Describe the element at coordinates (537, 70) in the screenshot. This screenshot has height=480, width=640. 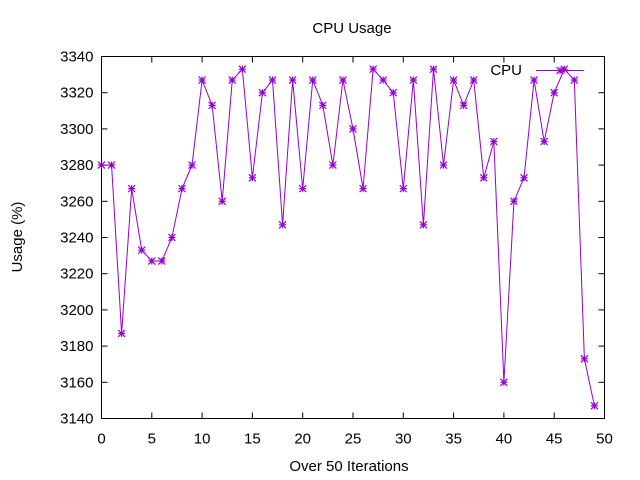
I see `legend: CPU` at that location.